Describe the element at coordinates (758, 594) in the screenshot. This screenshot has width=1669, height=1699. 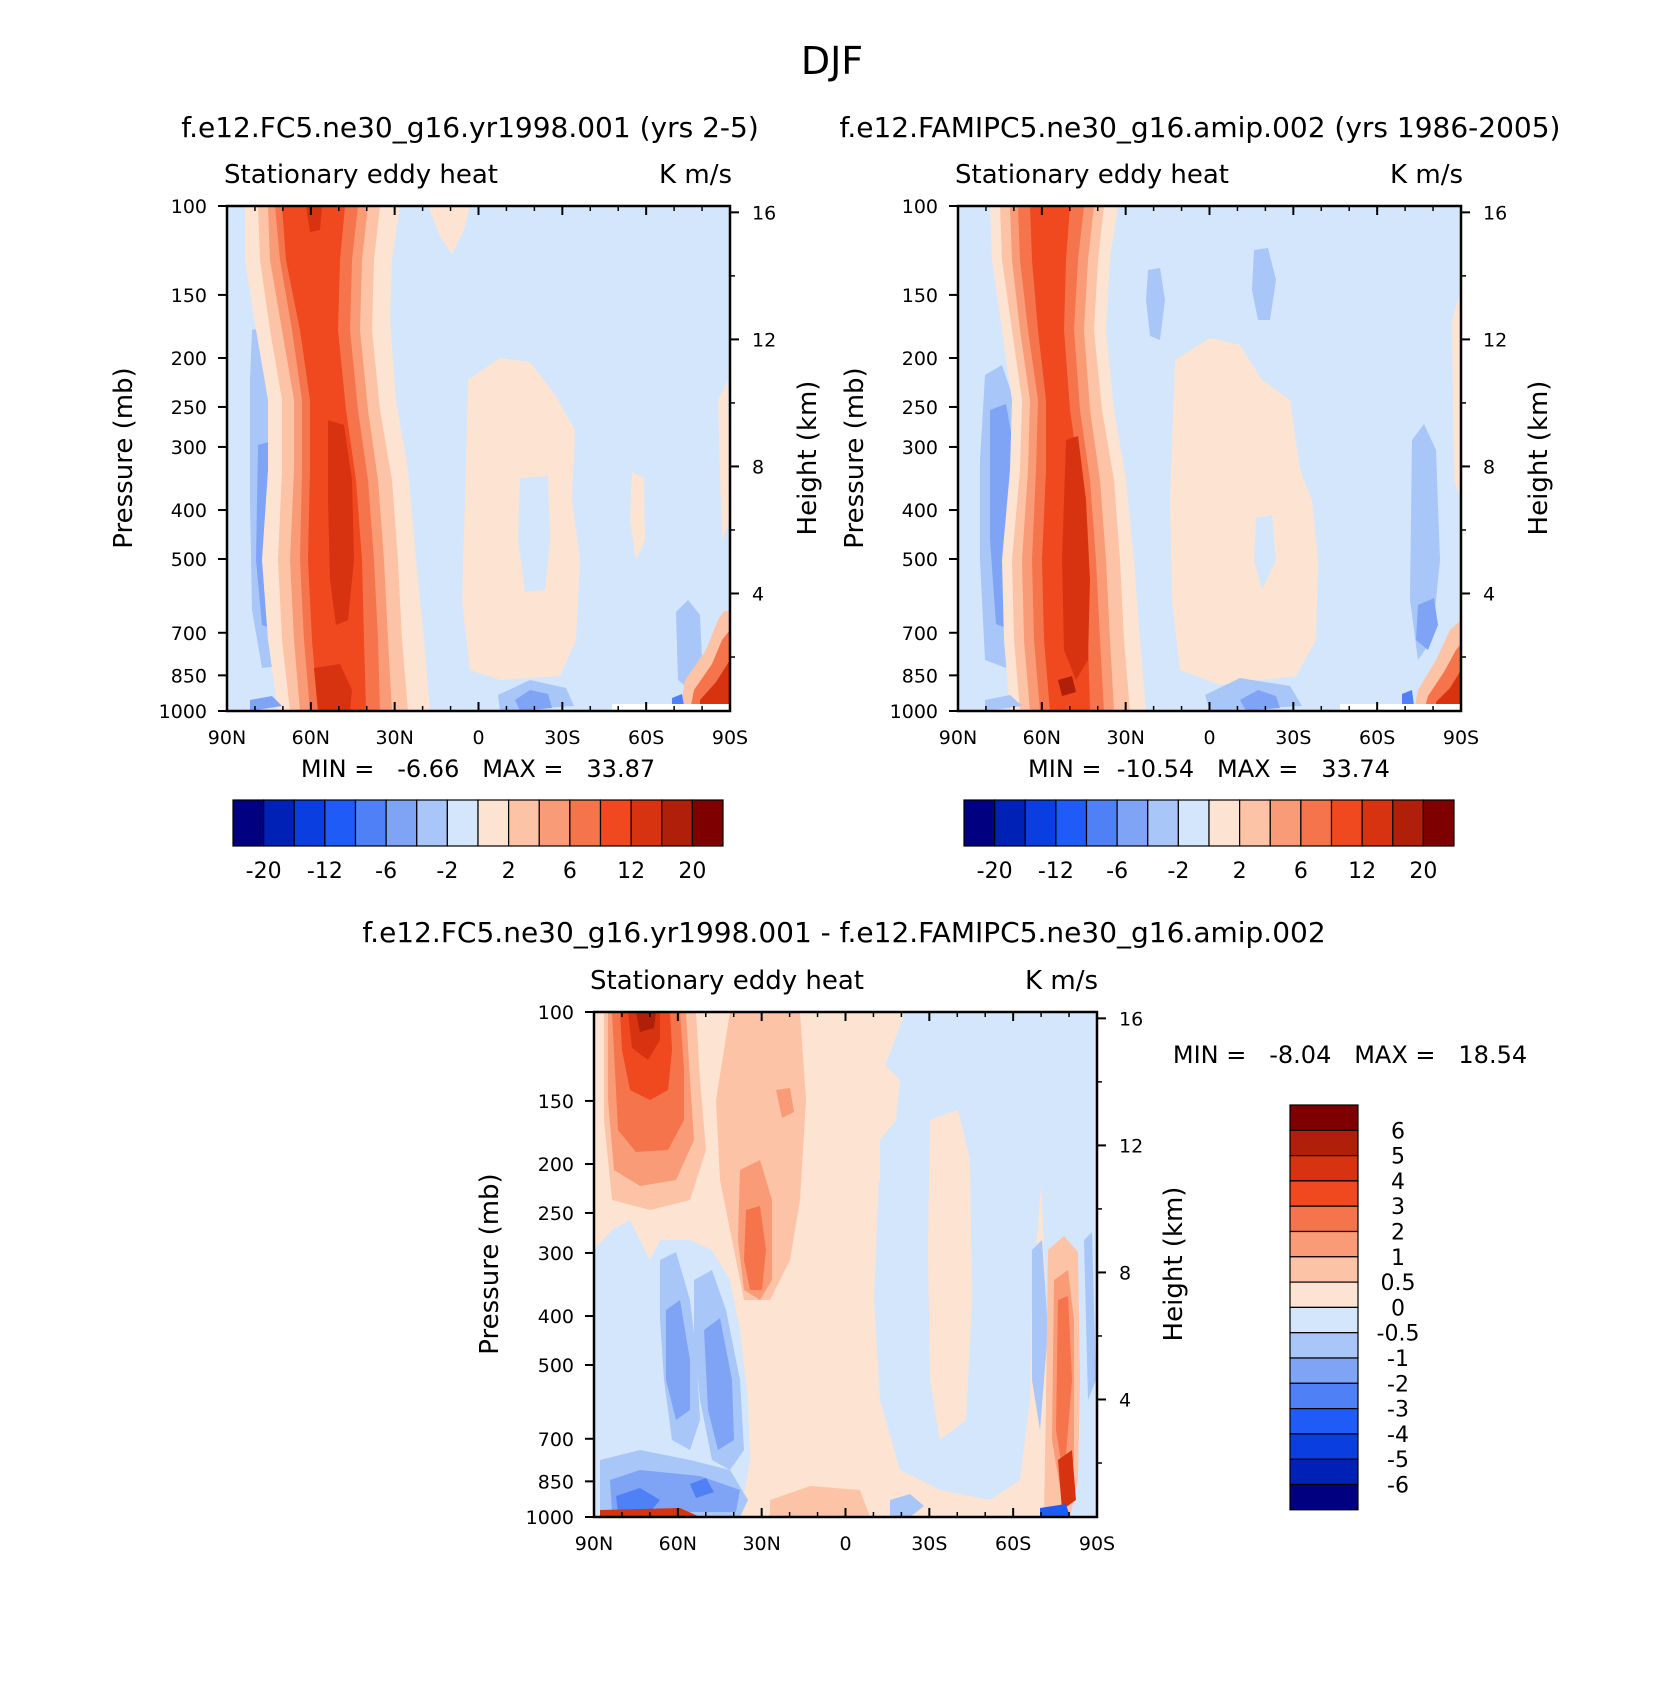
I see `y-right-tick-label: 4` at that location.